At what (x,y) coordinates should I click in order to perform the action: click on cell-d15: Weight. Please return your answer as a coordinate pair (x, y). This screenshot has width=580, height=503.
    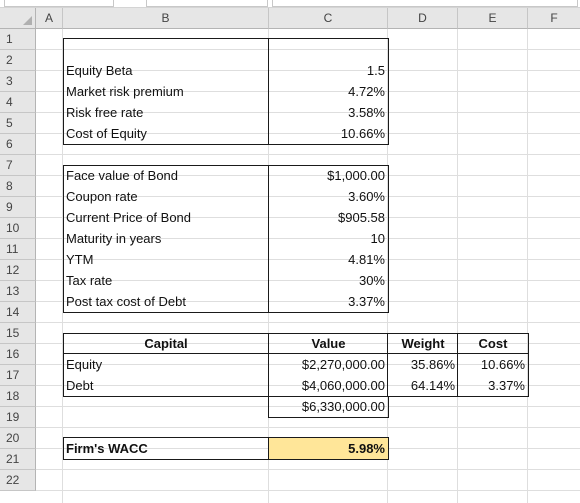
    Looking at the image, I should click on (423, 343).